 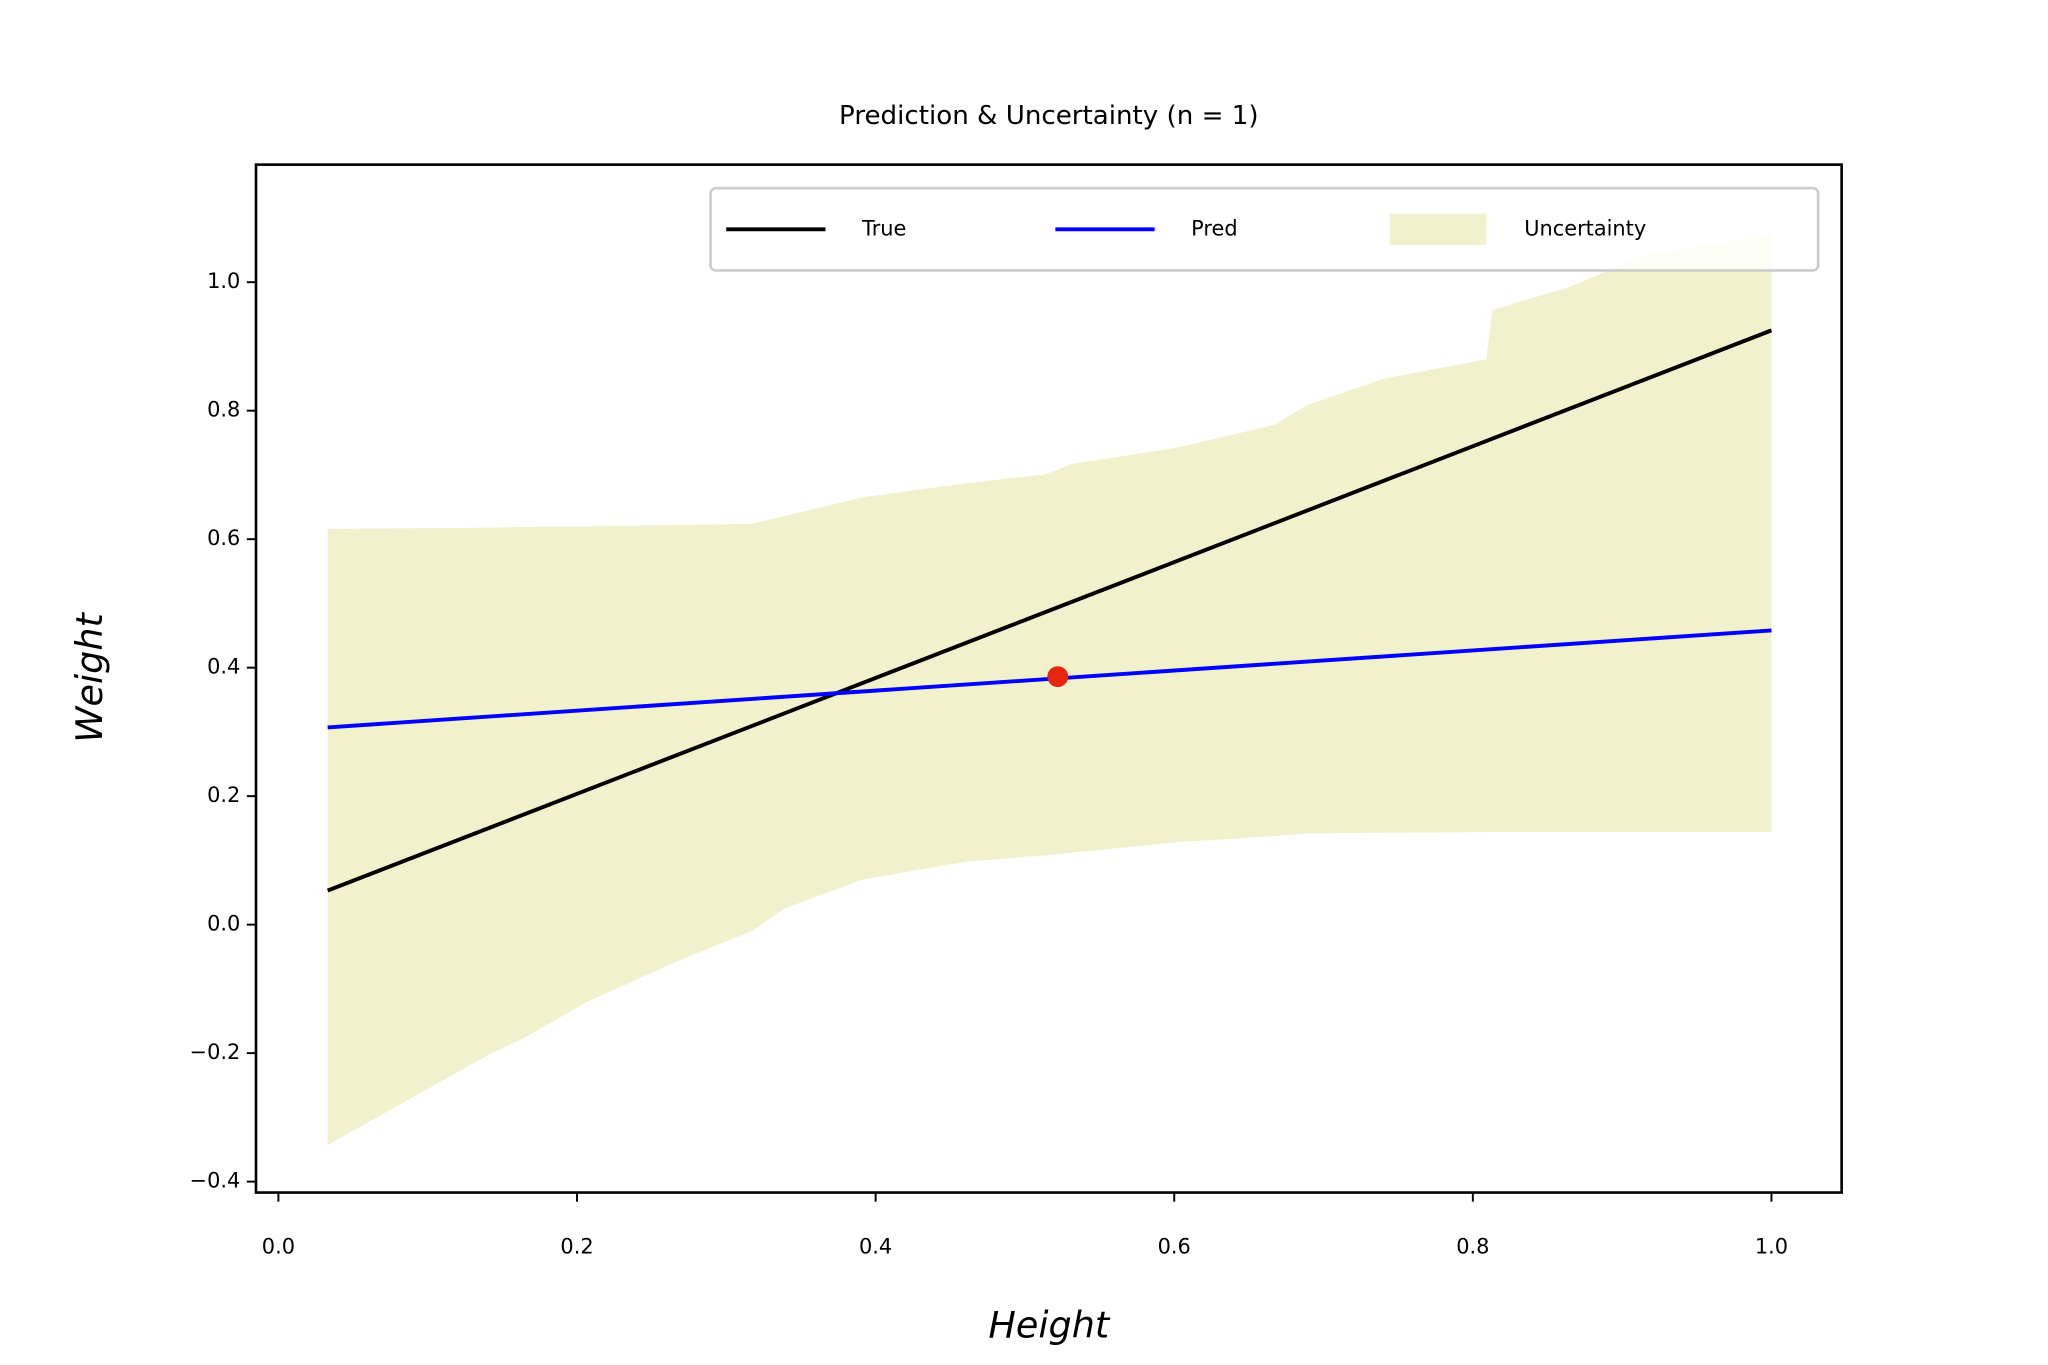 What do you see at coordinates (215, 1181) in the screenshot?
I see `y-tick-label: −0.4` at bounding box center [215, 1181].